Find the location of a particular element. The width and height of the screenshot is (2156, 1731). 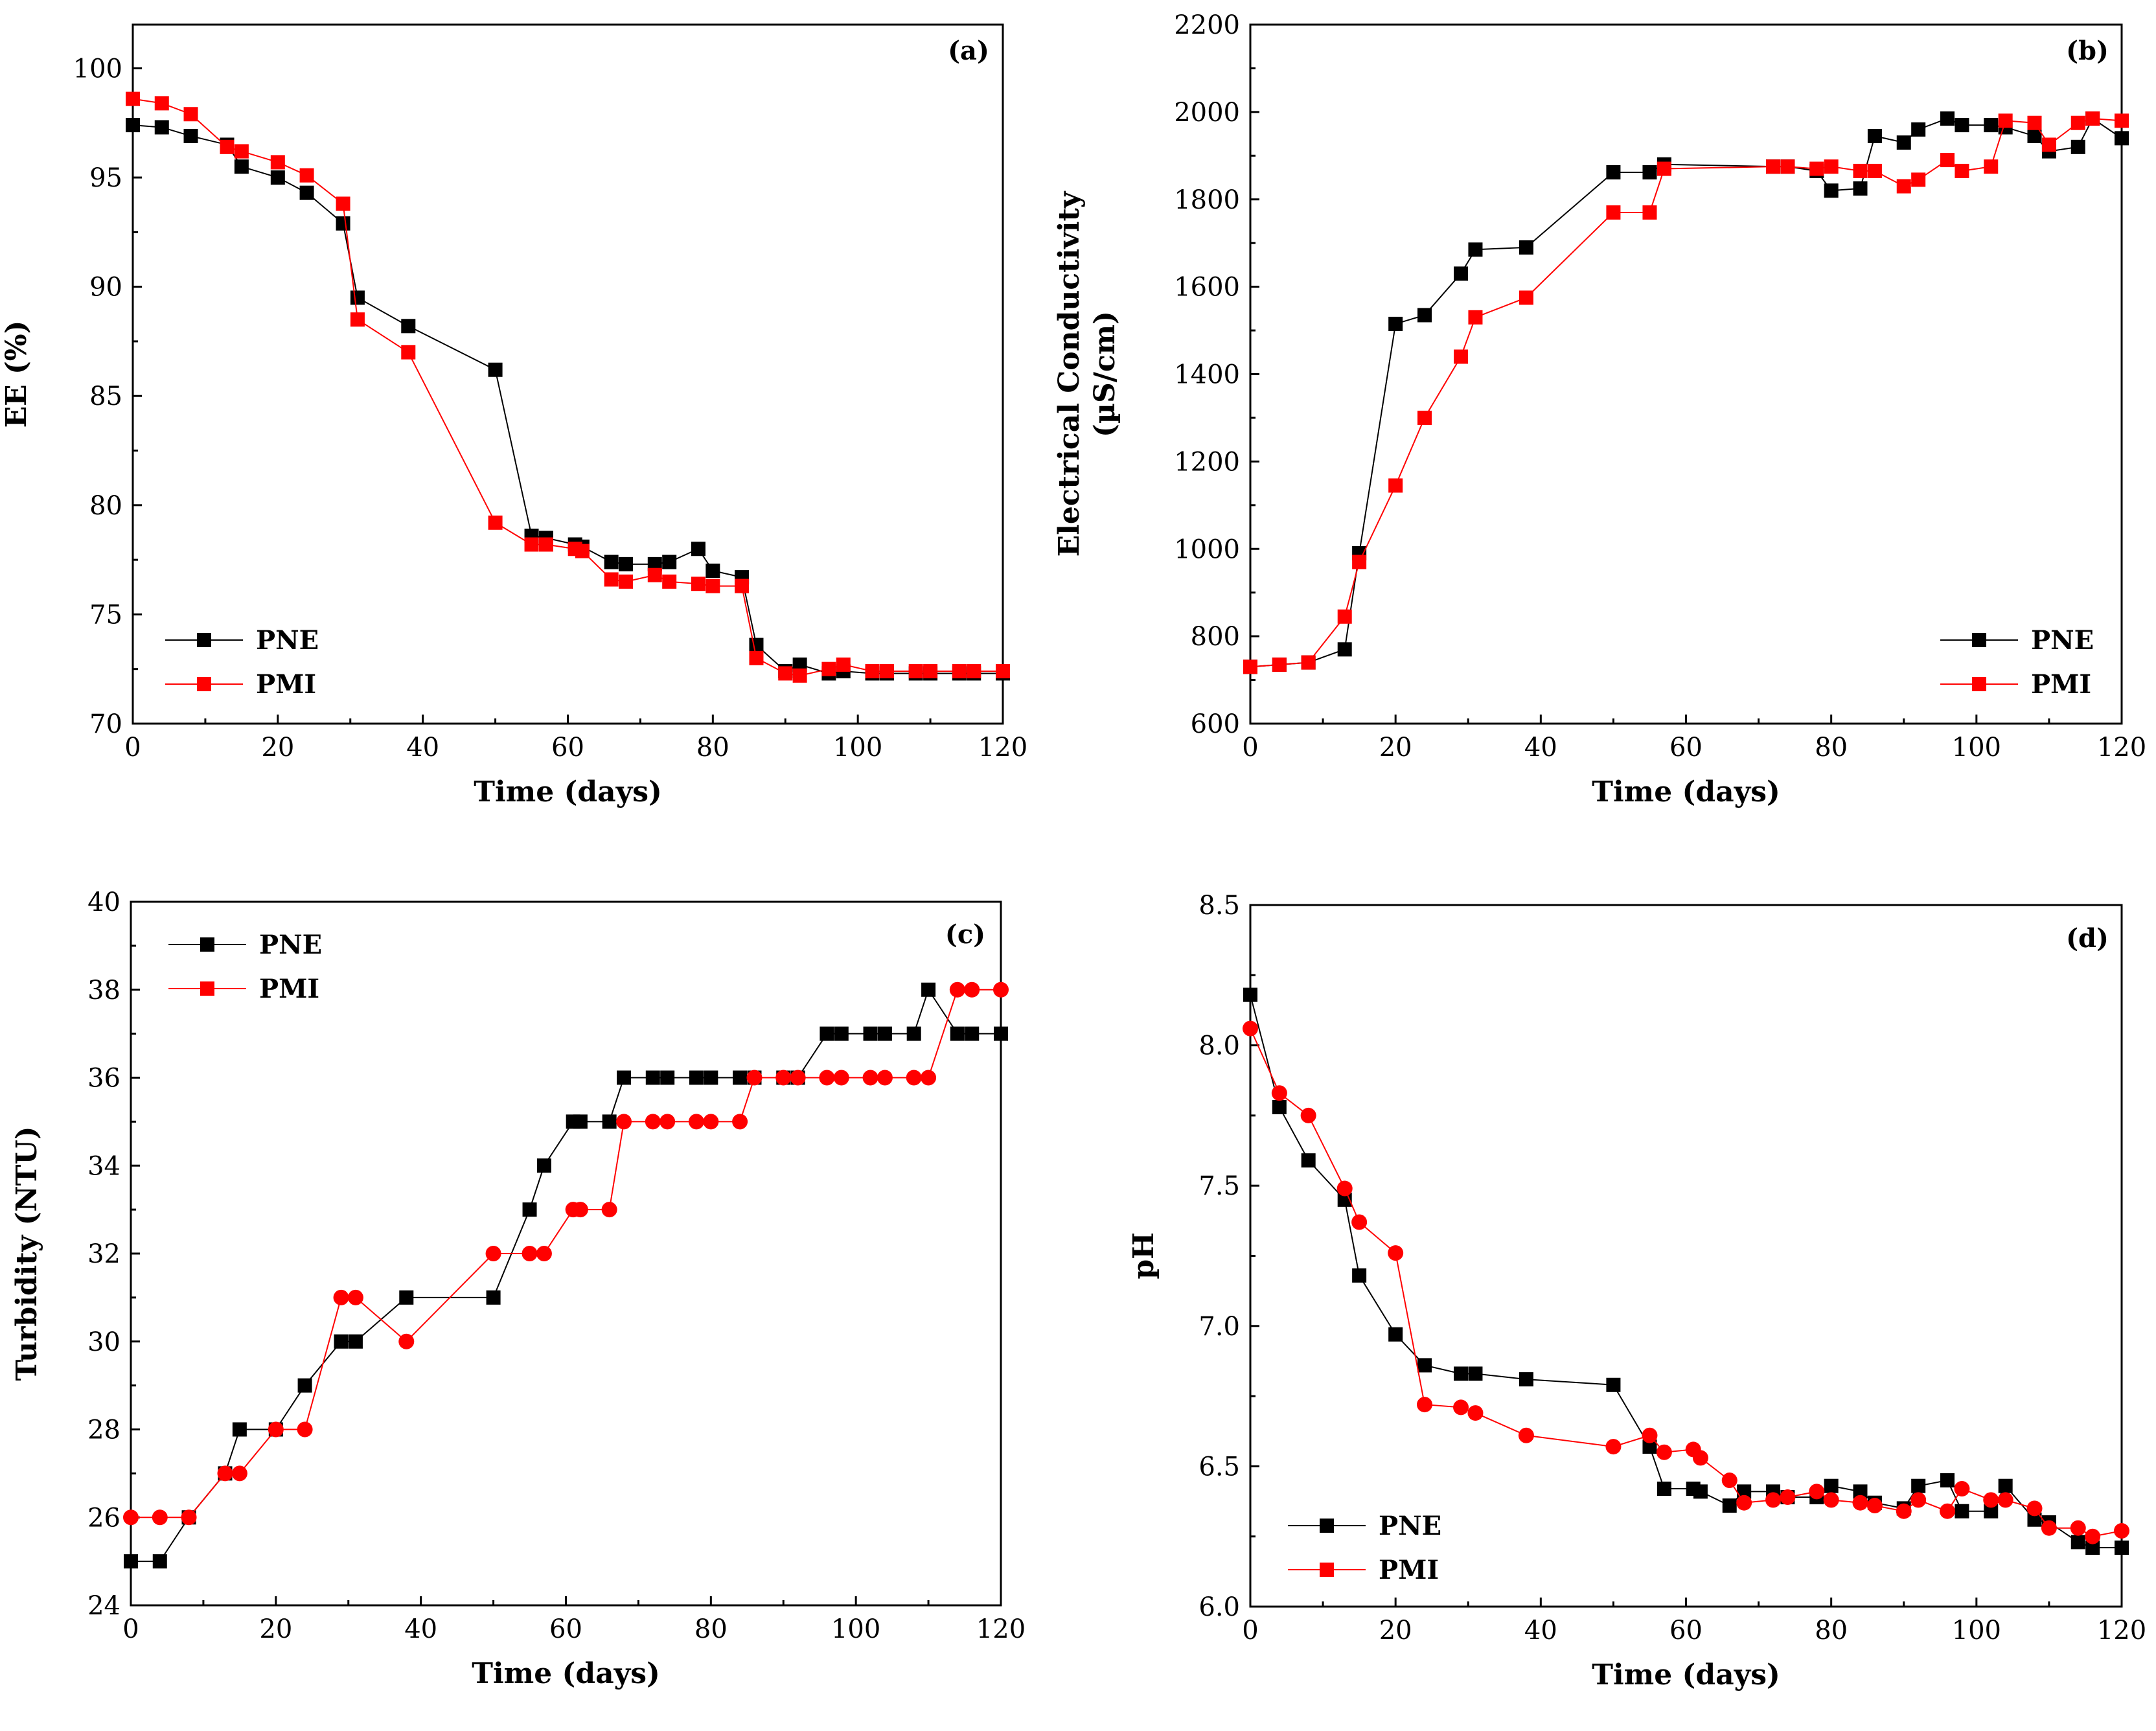

legend-label: PNE is located at coordinates (287, 640).